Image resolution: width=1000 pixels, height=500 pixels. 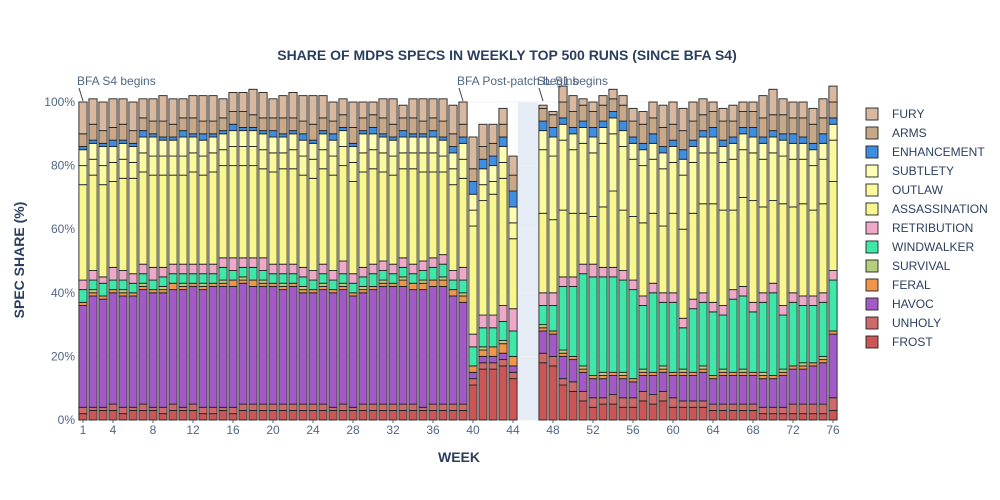 I want to click on legend-swatch-outlaw, so click(x=872, y=190).